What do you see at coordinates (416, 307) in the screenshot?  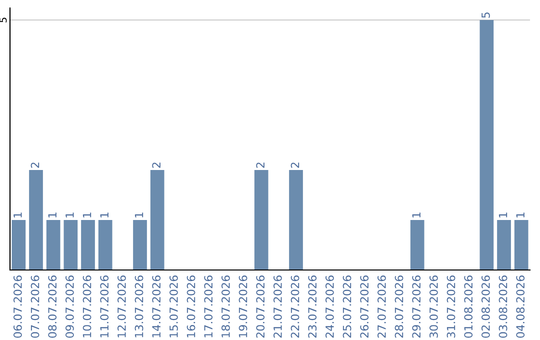 I see `x-tick-label: 29.07.2026` at bounding box center [416, 307].